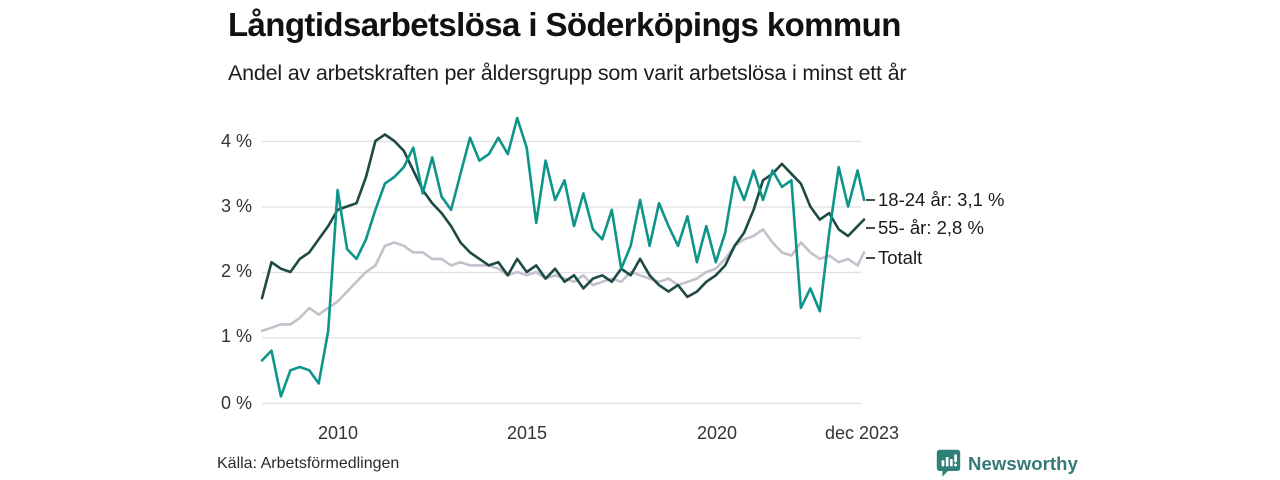 This screenshot has height=480, width=1280. I want to click on brand-name: Newsworthy, so click(1023, 463).